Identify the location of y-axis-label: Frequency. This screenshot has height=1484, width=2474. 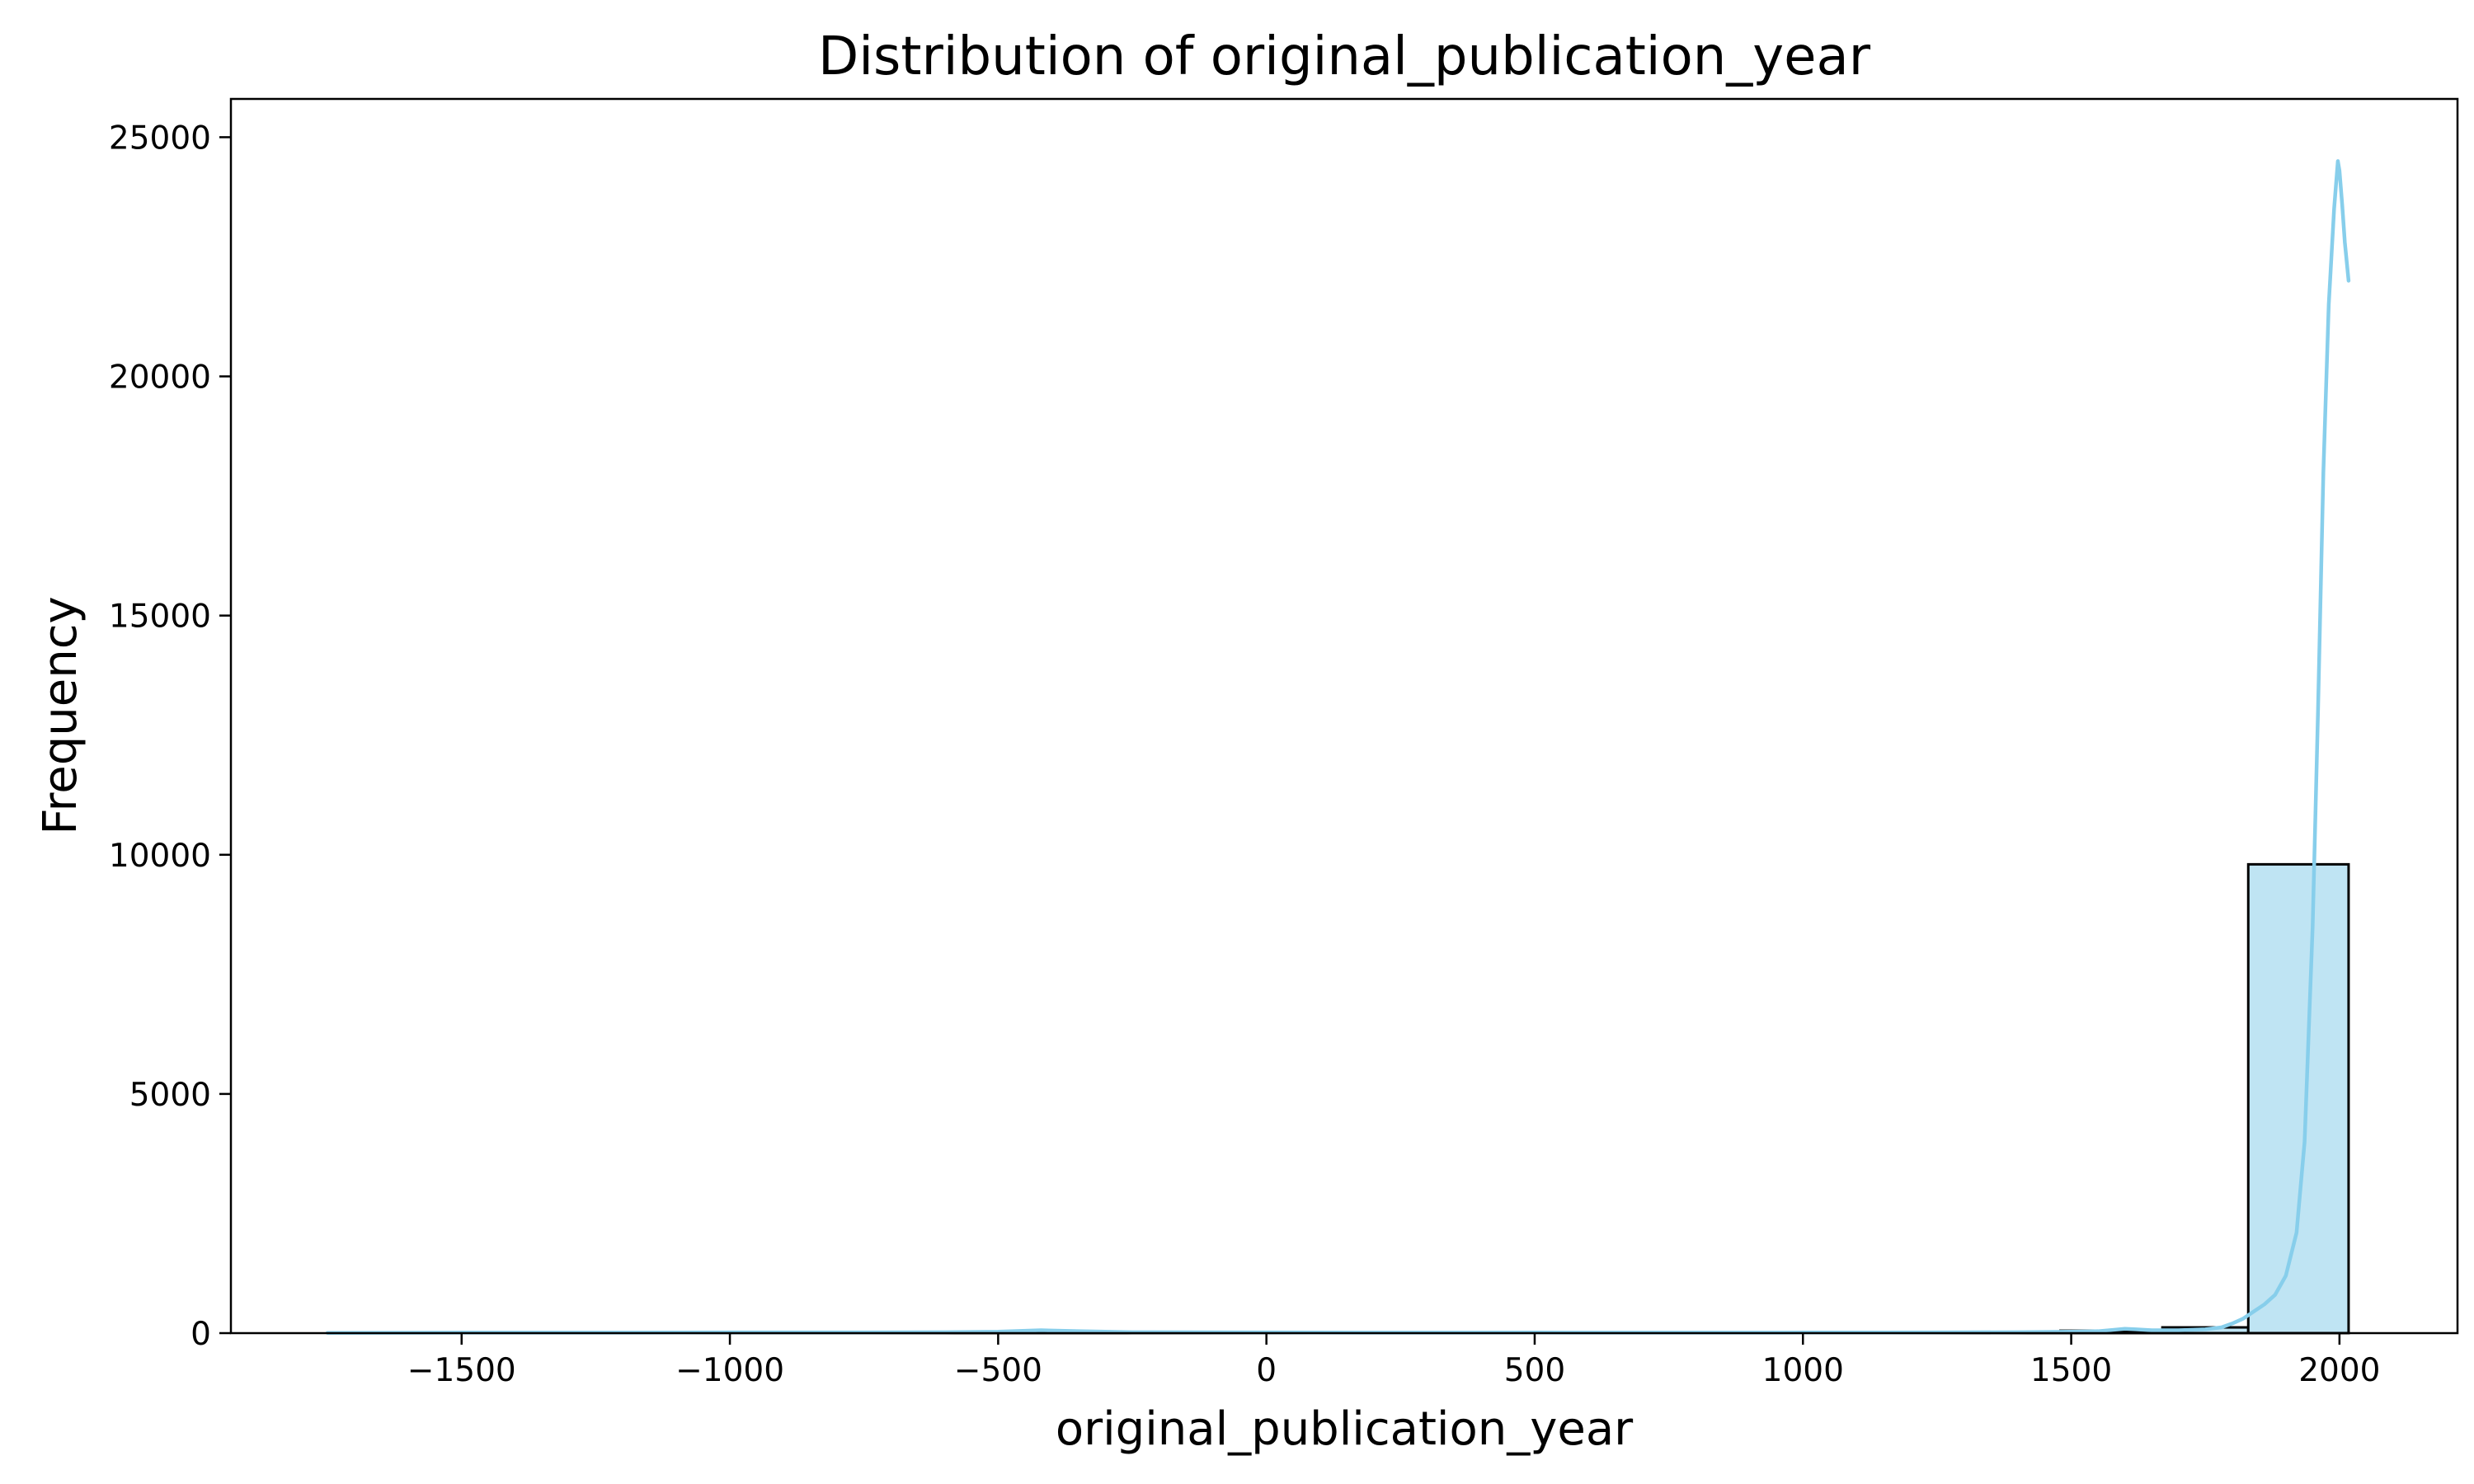
(60, 715).